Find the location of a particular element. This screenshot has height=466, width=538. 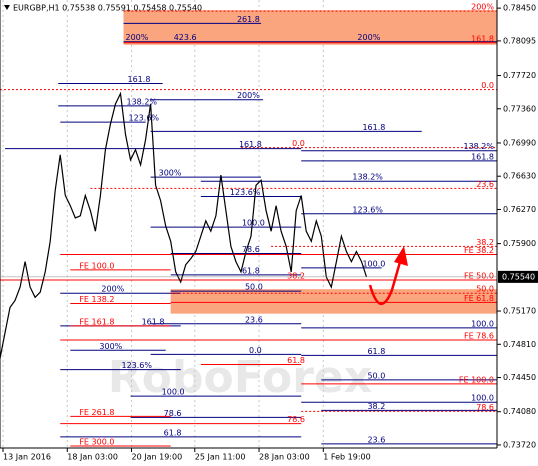

level-label: FE 38.2 is located at coordinates (479, 250).